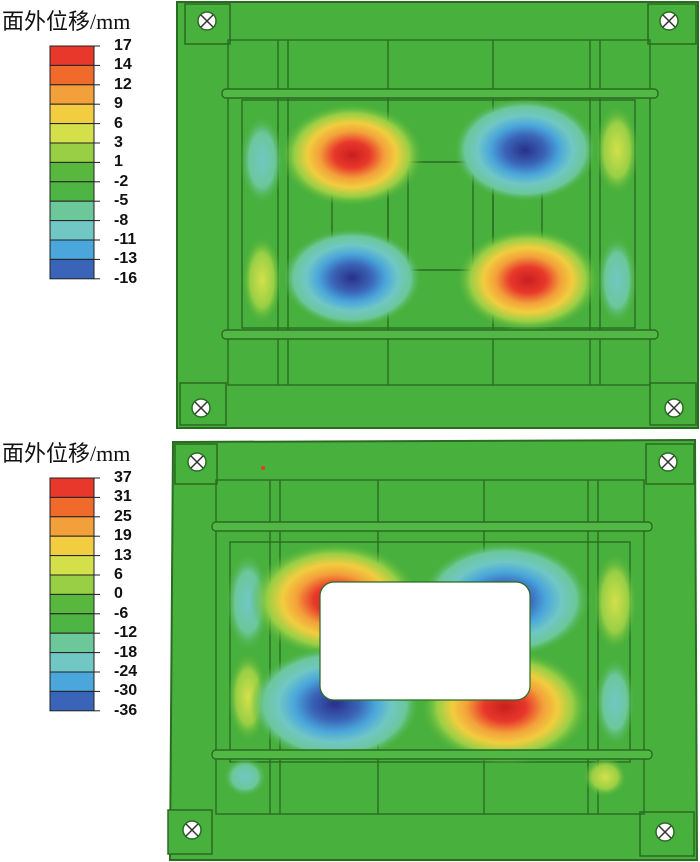  What do you see at coordinates (126, 259) in the screenshot?
I see `legend-level-label: -13` at bounding box center [126, 259].